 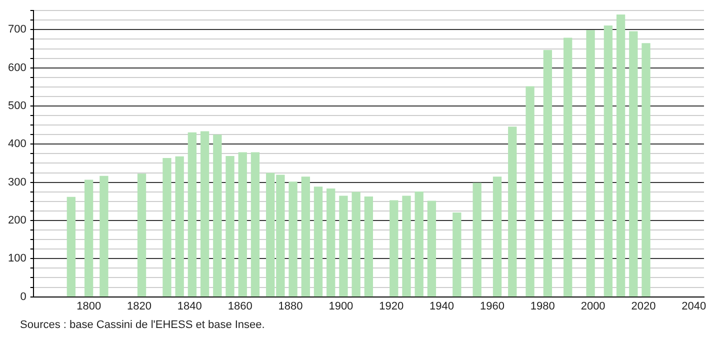 What do you see at coordinates (442, 306) in the screenshot?
I see `x-tick-label: 1940` at bounding box center [442, 306].